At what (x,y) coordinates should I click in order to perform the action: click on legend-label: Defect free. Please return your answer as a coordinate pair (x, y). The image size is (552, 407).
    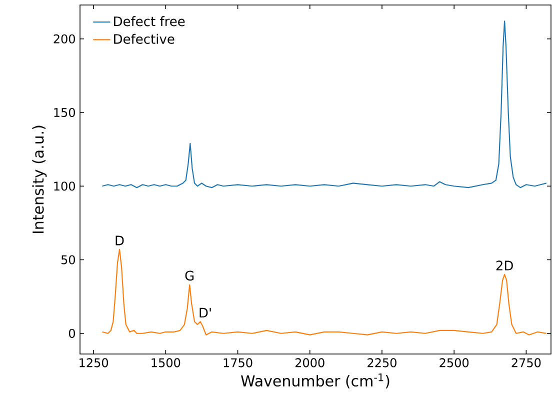
    Looking at the image, I should click on (149, 21).